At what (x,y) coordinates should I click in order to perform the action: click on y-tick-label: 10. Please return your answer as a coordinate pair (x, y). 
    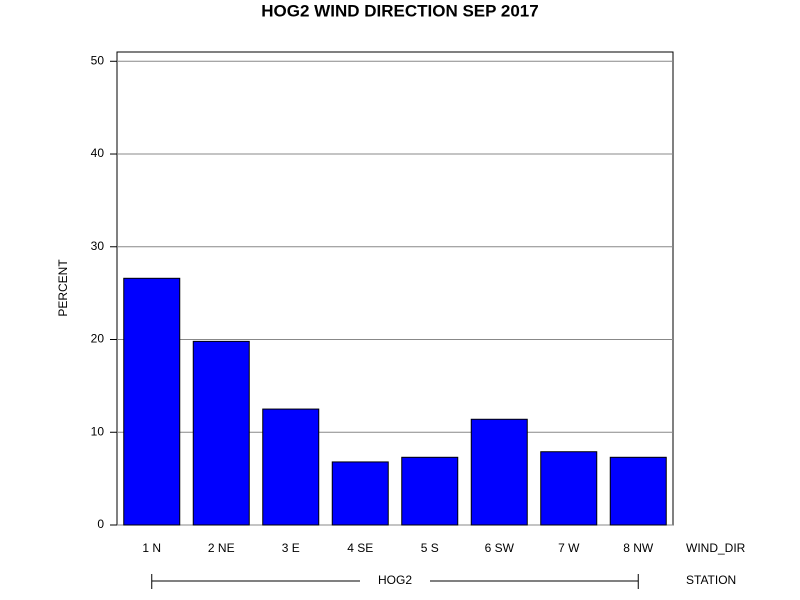
    Looking at the image, I should click on (98, 431).